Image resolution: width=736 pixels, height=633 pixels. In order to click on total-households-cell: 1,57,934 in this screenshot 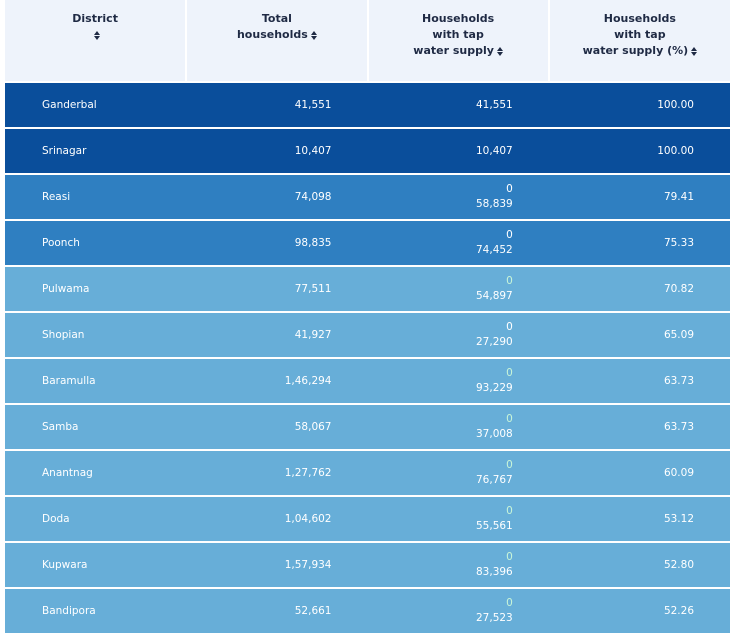, I will do `click(277, 564)`.